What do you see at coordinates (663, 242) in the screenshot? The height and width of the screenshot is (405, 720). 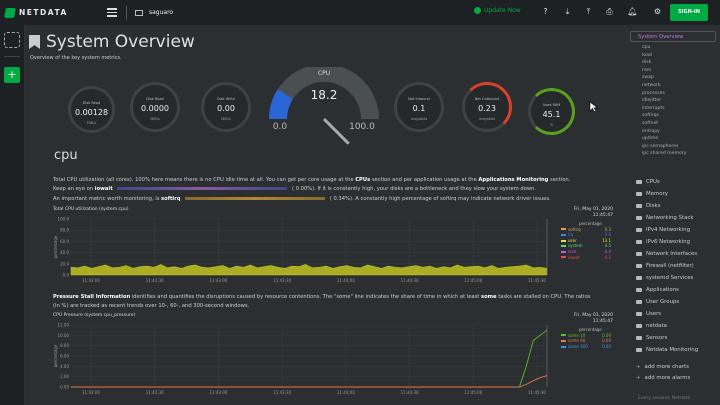 I see `sidebar-item-ipv6-networking: IPv6 Networking` at bounding box center [663, 242].